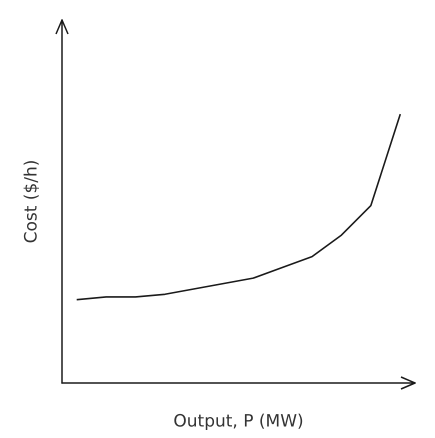 The height and width of the screenshot is (438, 435). What do you see at coordinates (238, 422) in the screenshot?
I see `x-axis-title: Output, P (MW)` at bounding box center [238, 422].